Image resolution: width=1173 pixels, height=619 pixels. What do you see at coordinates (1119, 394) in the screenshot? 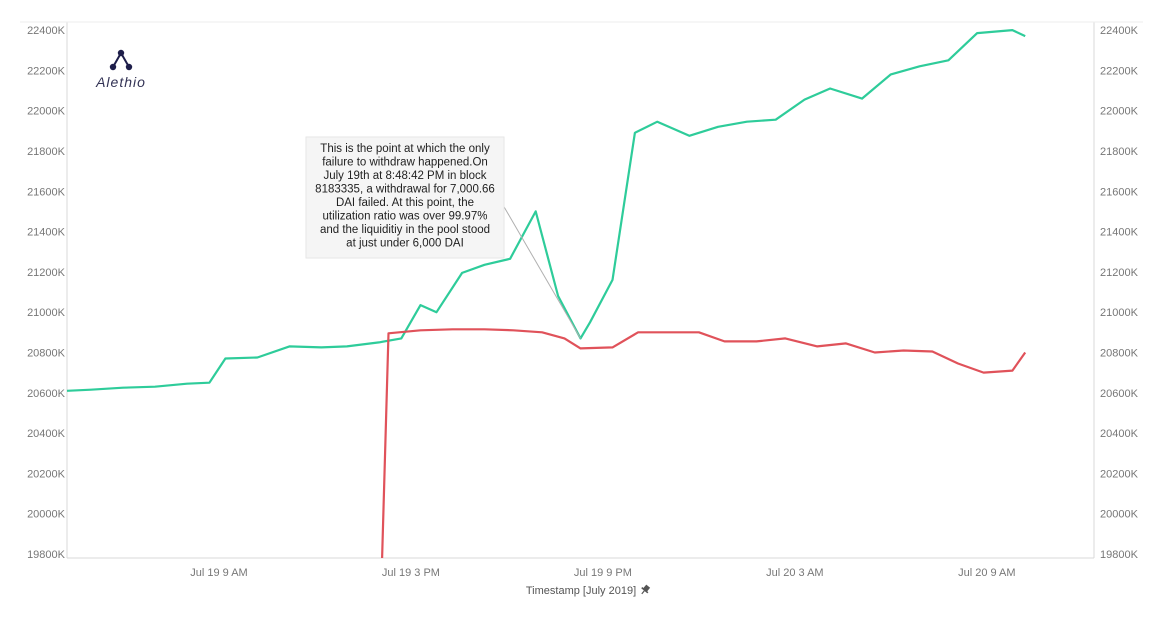
I see `y-right-tick-label: 20600K` at bounding box center [1119, 394].